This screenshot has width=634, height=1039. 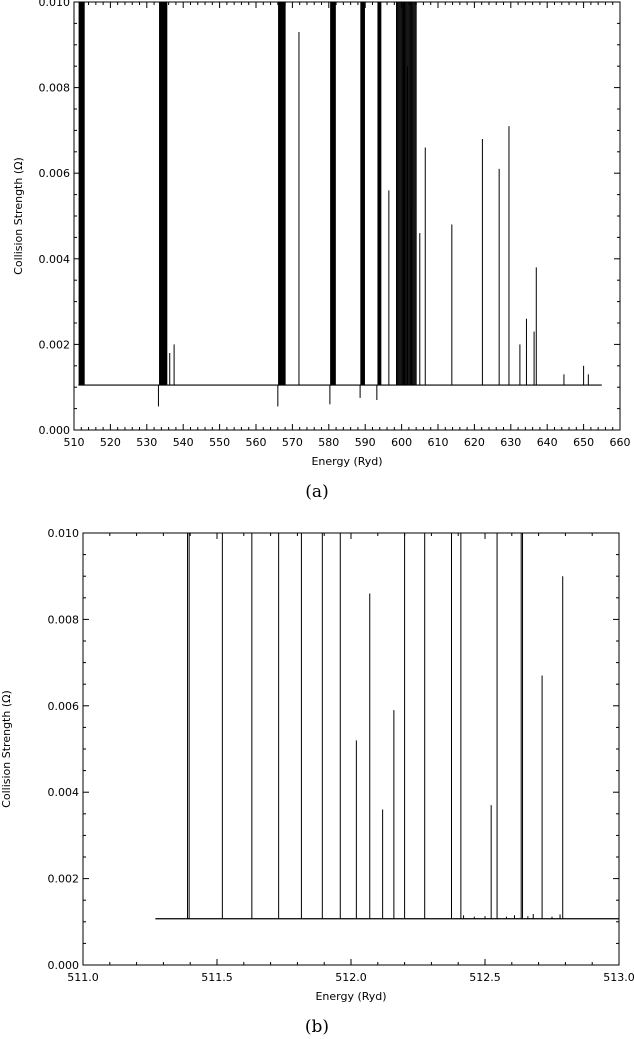 What do you see at coordinates (292, 442) in the screenshot?
I see `x-tick-label-a: 570` at bounding box center [292, 442].